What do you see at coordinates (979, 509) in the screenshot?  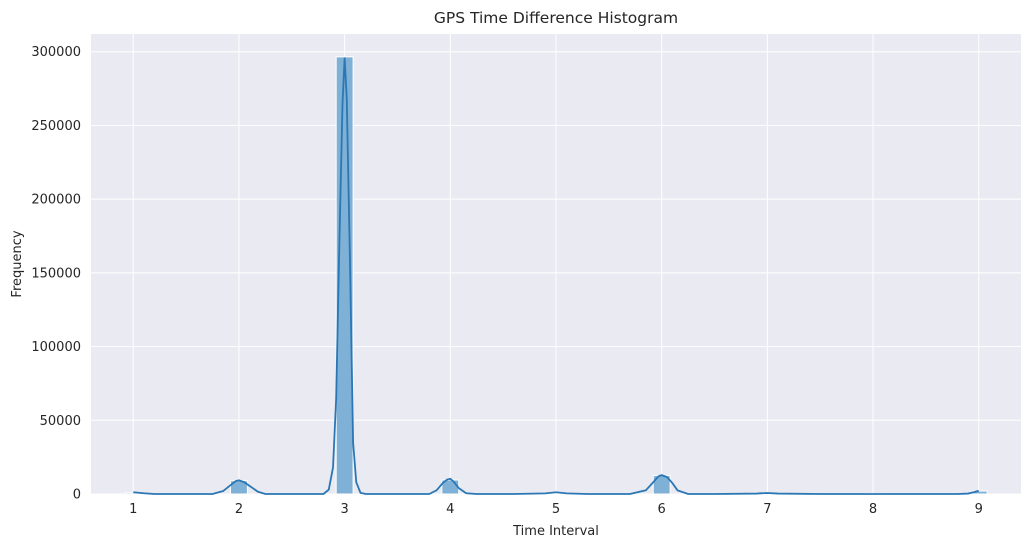 I see `x-tick-label: 9` at bounding box center [979, 509].